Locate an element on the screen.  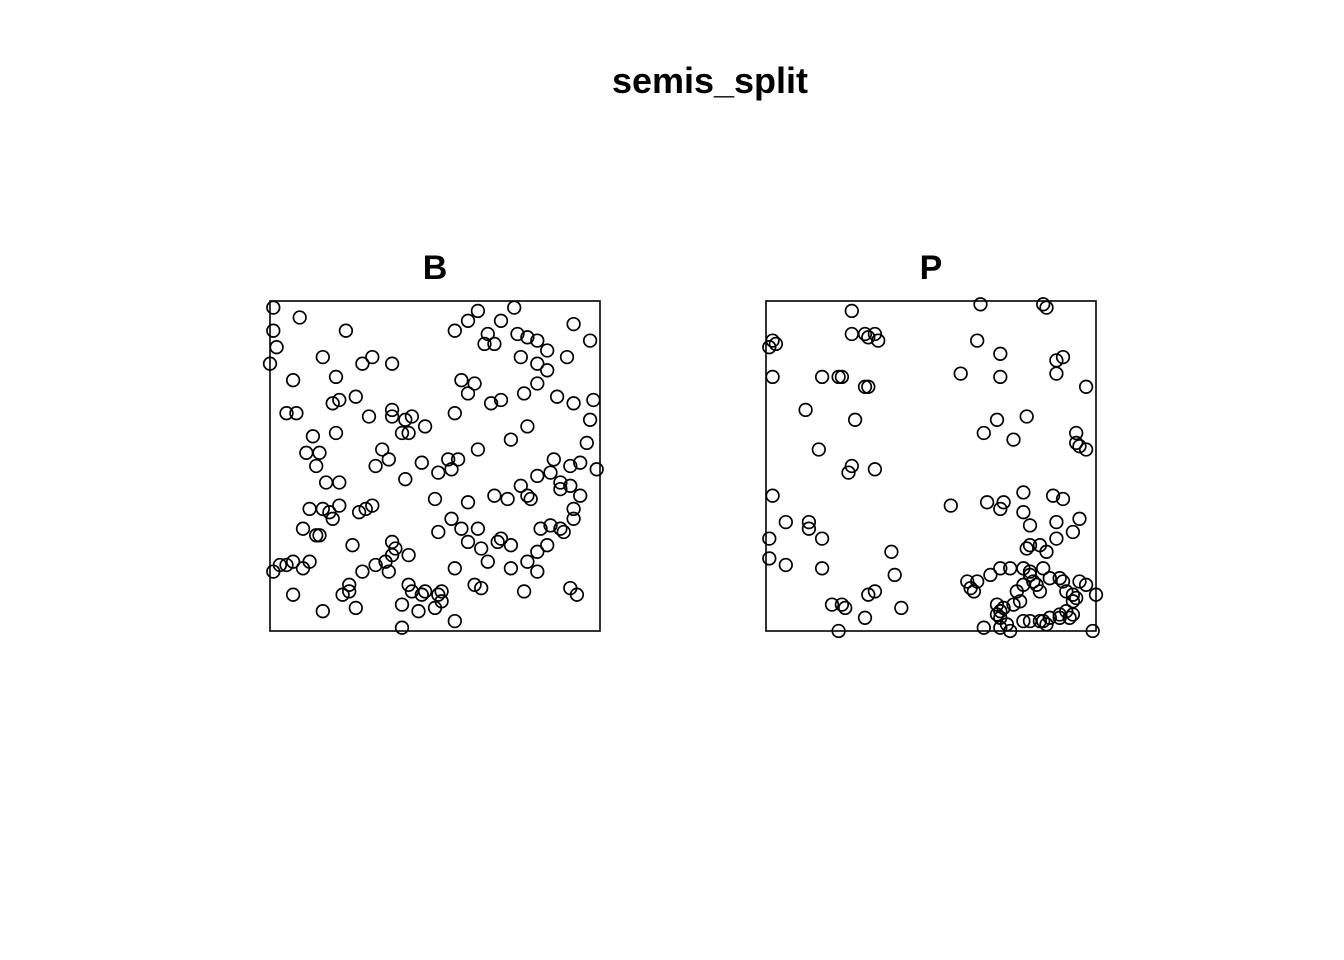
panel-title: B is located at coordinates (435, 268).